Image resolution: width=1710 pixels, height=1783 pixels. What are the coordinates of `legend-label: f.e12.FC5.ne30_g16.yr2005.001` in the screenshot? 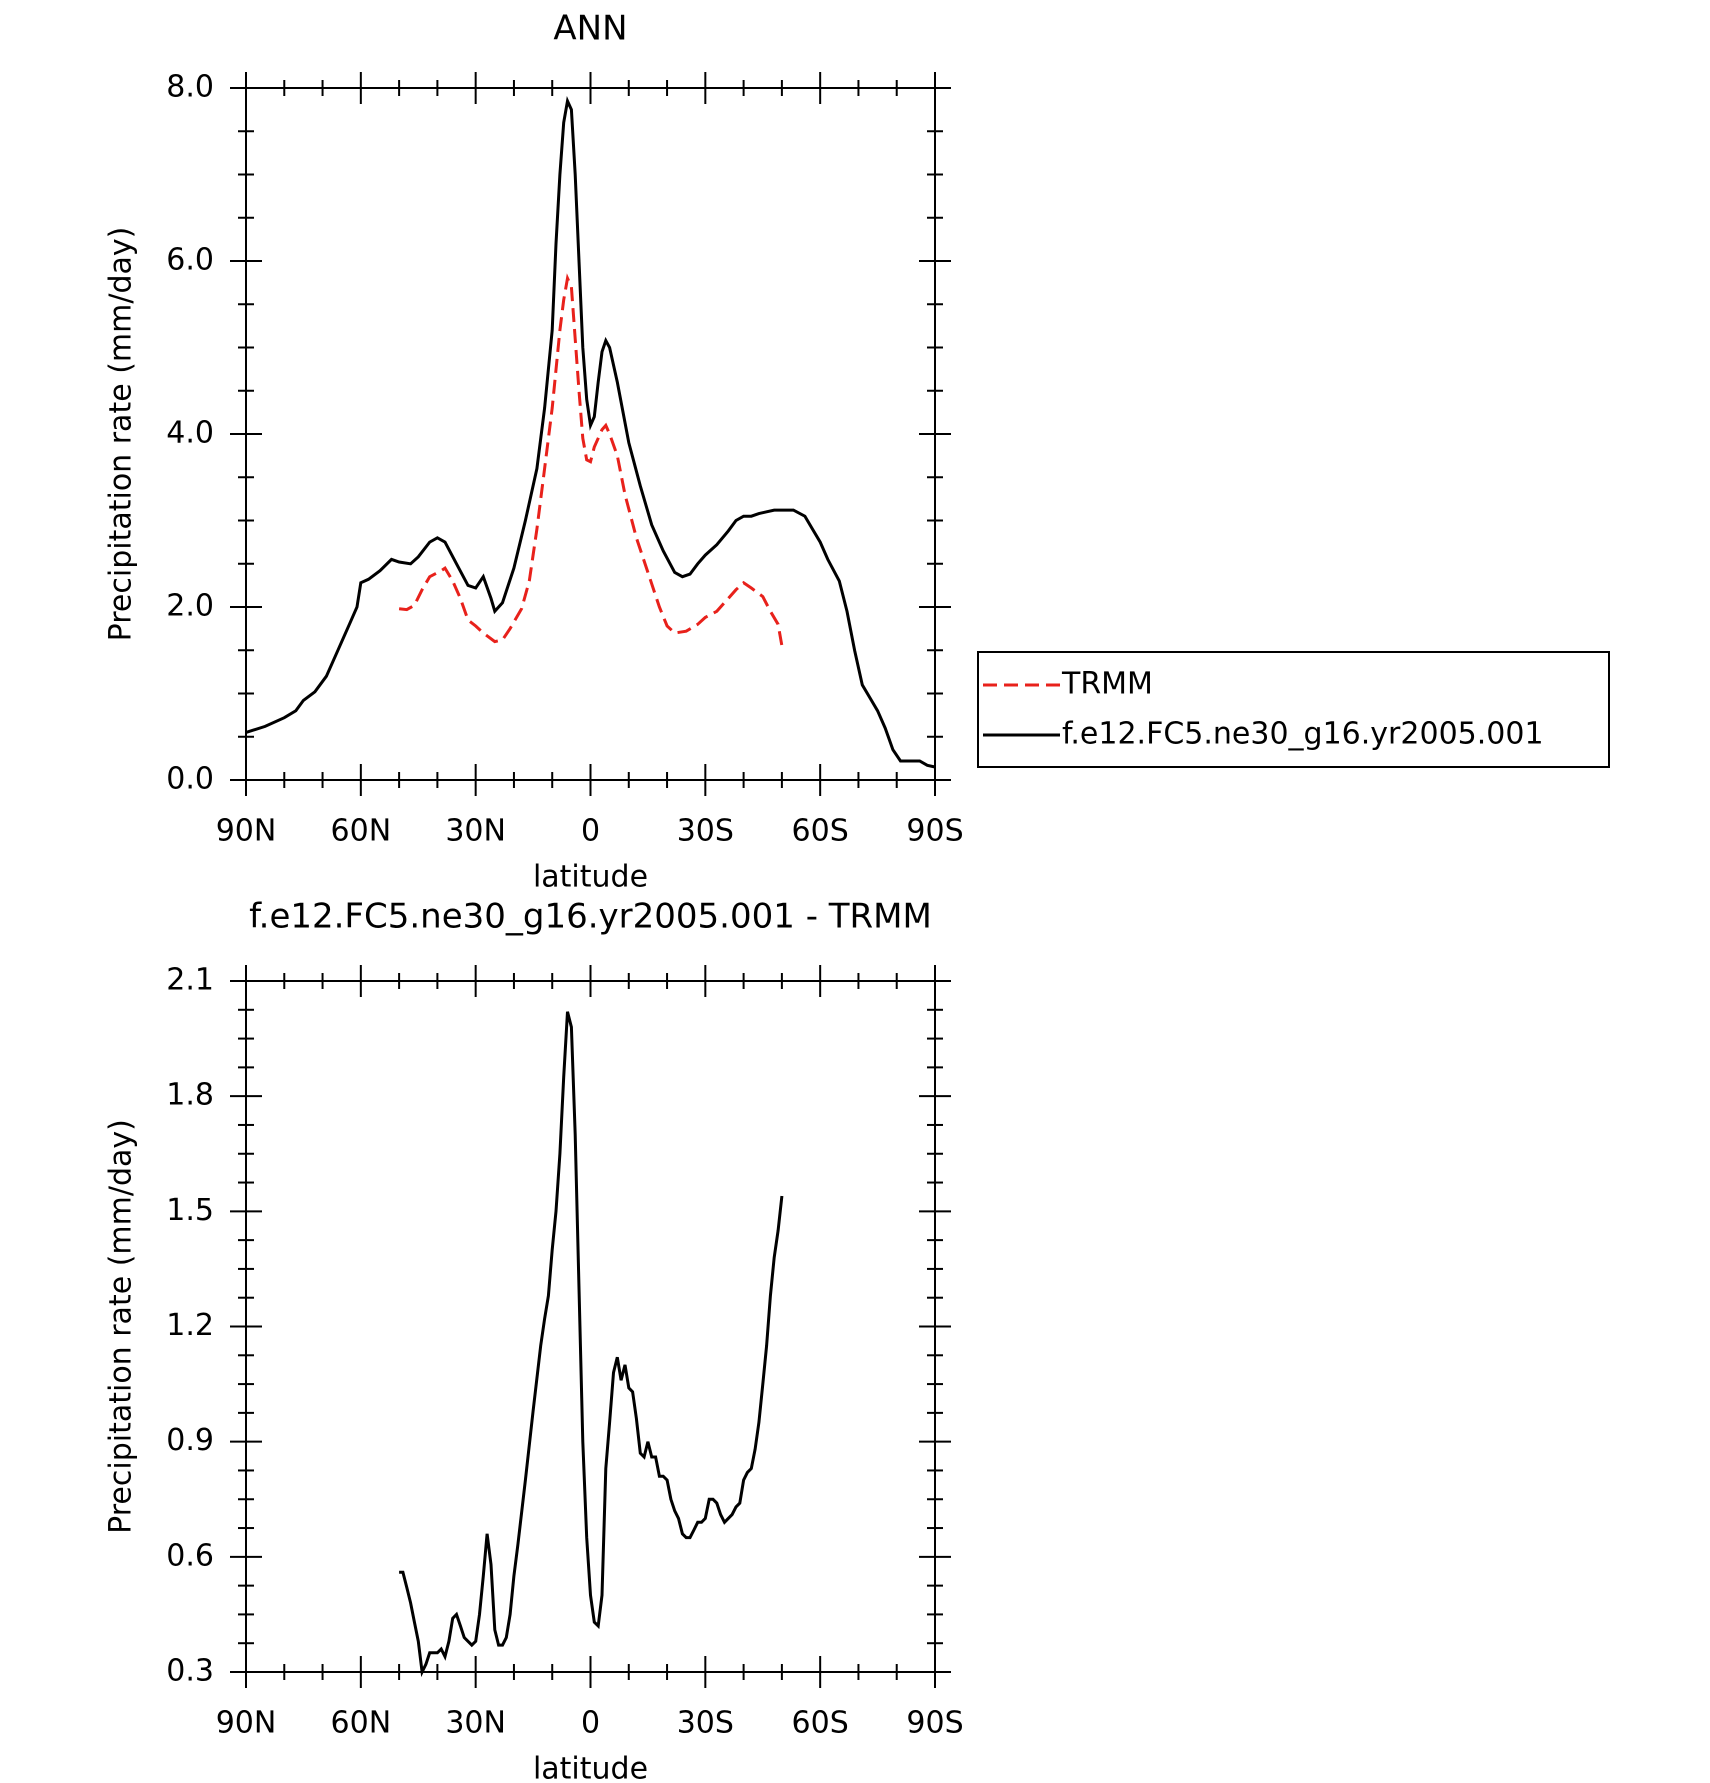 It's located at (1303, 734).